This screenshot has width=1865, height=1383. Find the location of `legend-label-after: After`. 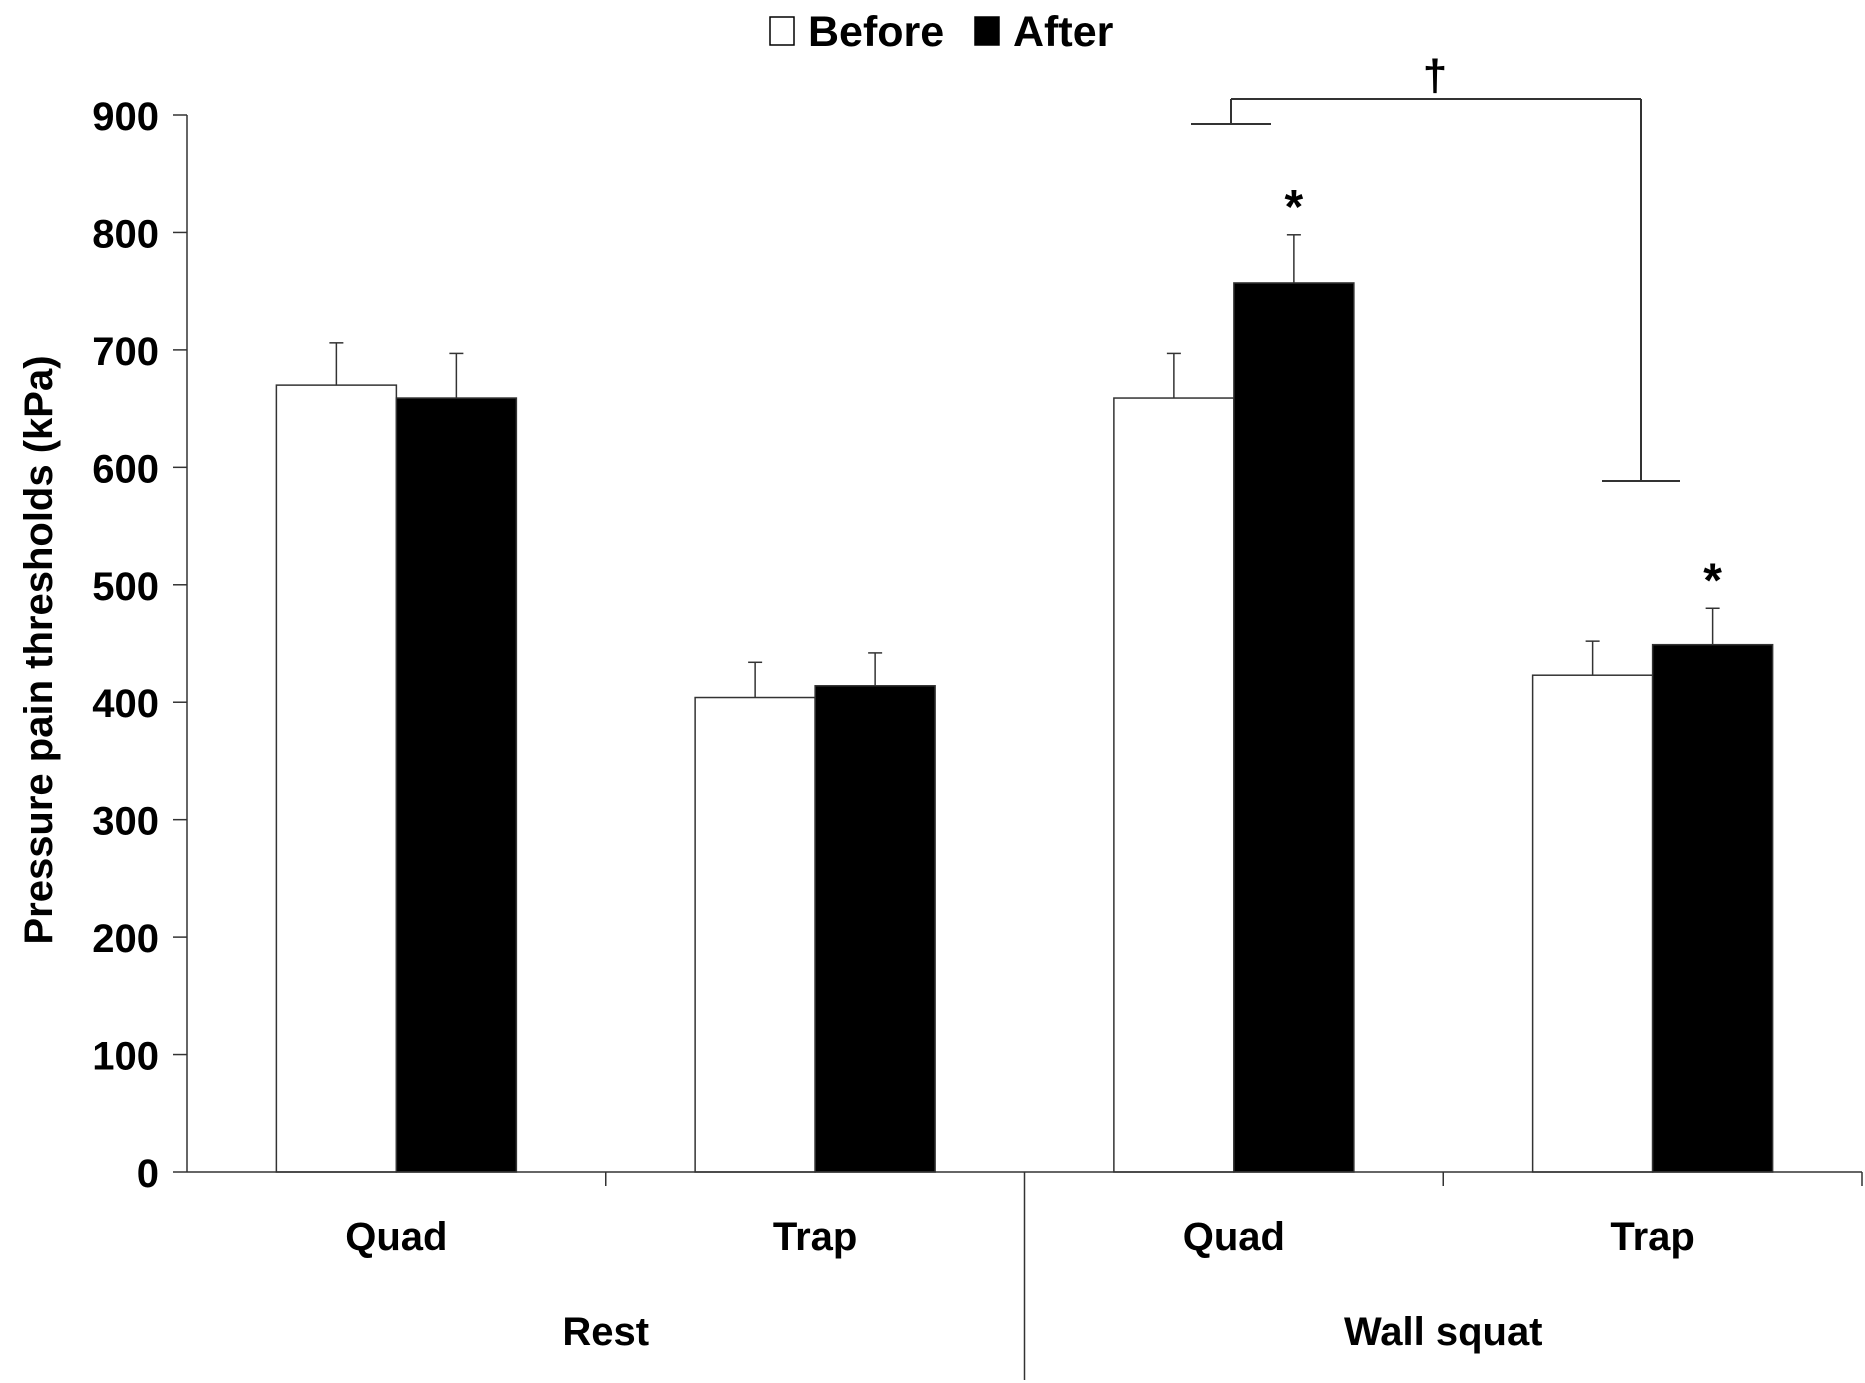

legend-label-after: After is located at coordinates (1063, 32).